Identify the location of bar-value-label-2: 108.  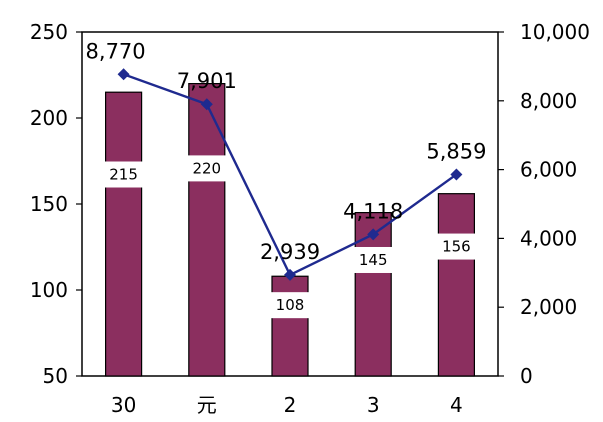
(290, 305).